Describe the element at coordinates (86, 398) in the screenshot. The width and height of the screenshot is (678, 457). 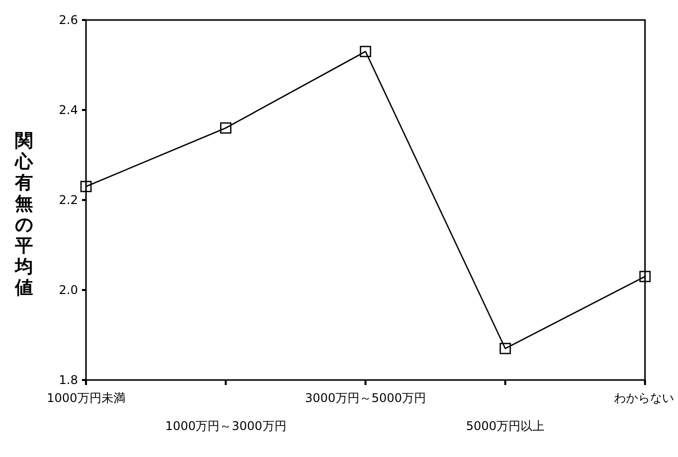
I see `x-tick-label: 1000万円未満` at that location.